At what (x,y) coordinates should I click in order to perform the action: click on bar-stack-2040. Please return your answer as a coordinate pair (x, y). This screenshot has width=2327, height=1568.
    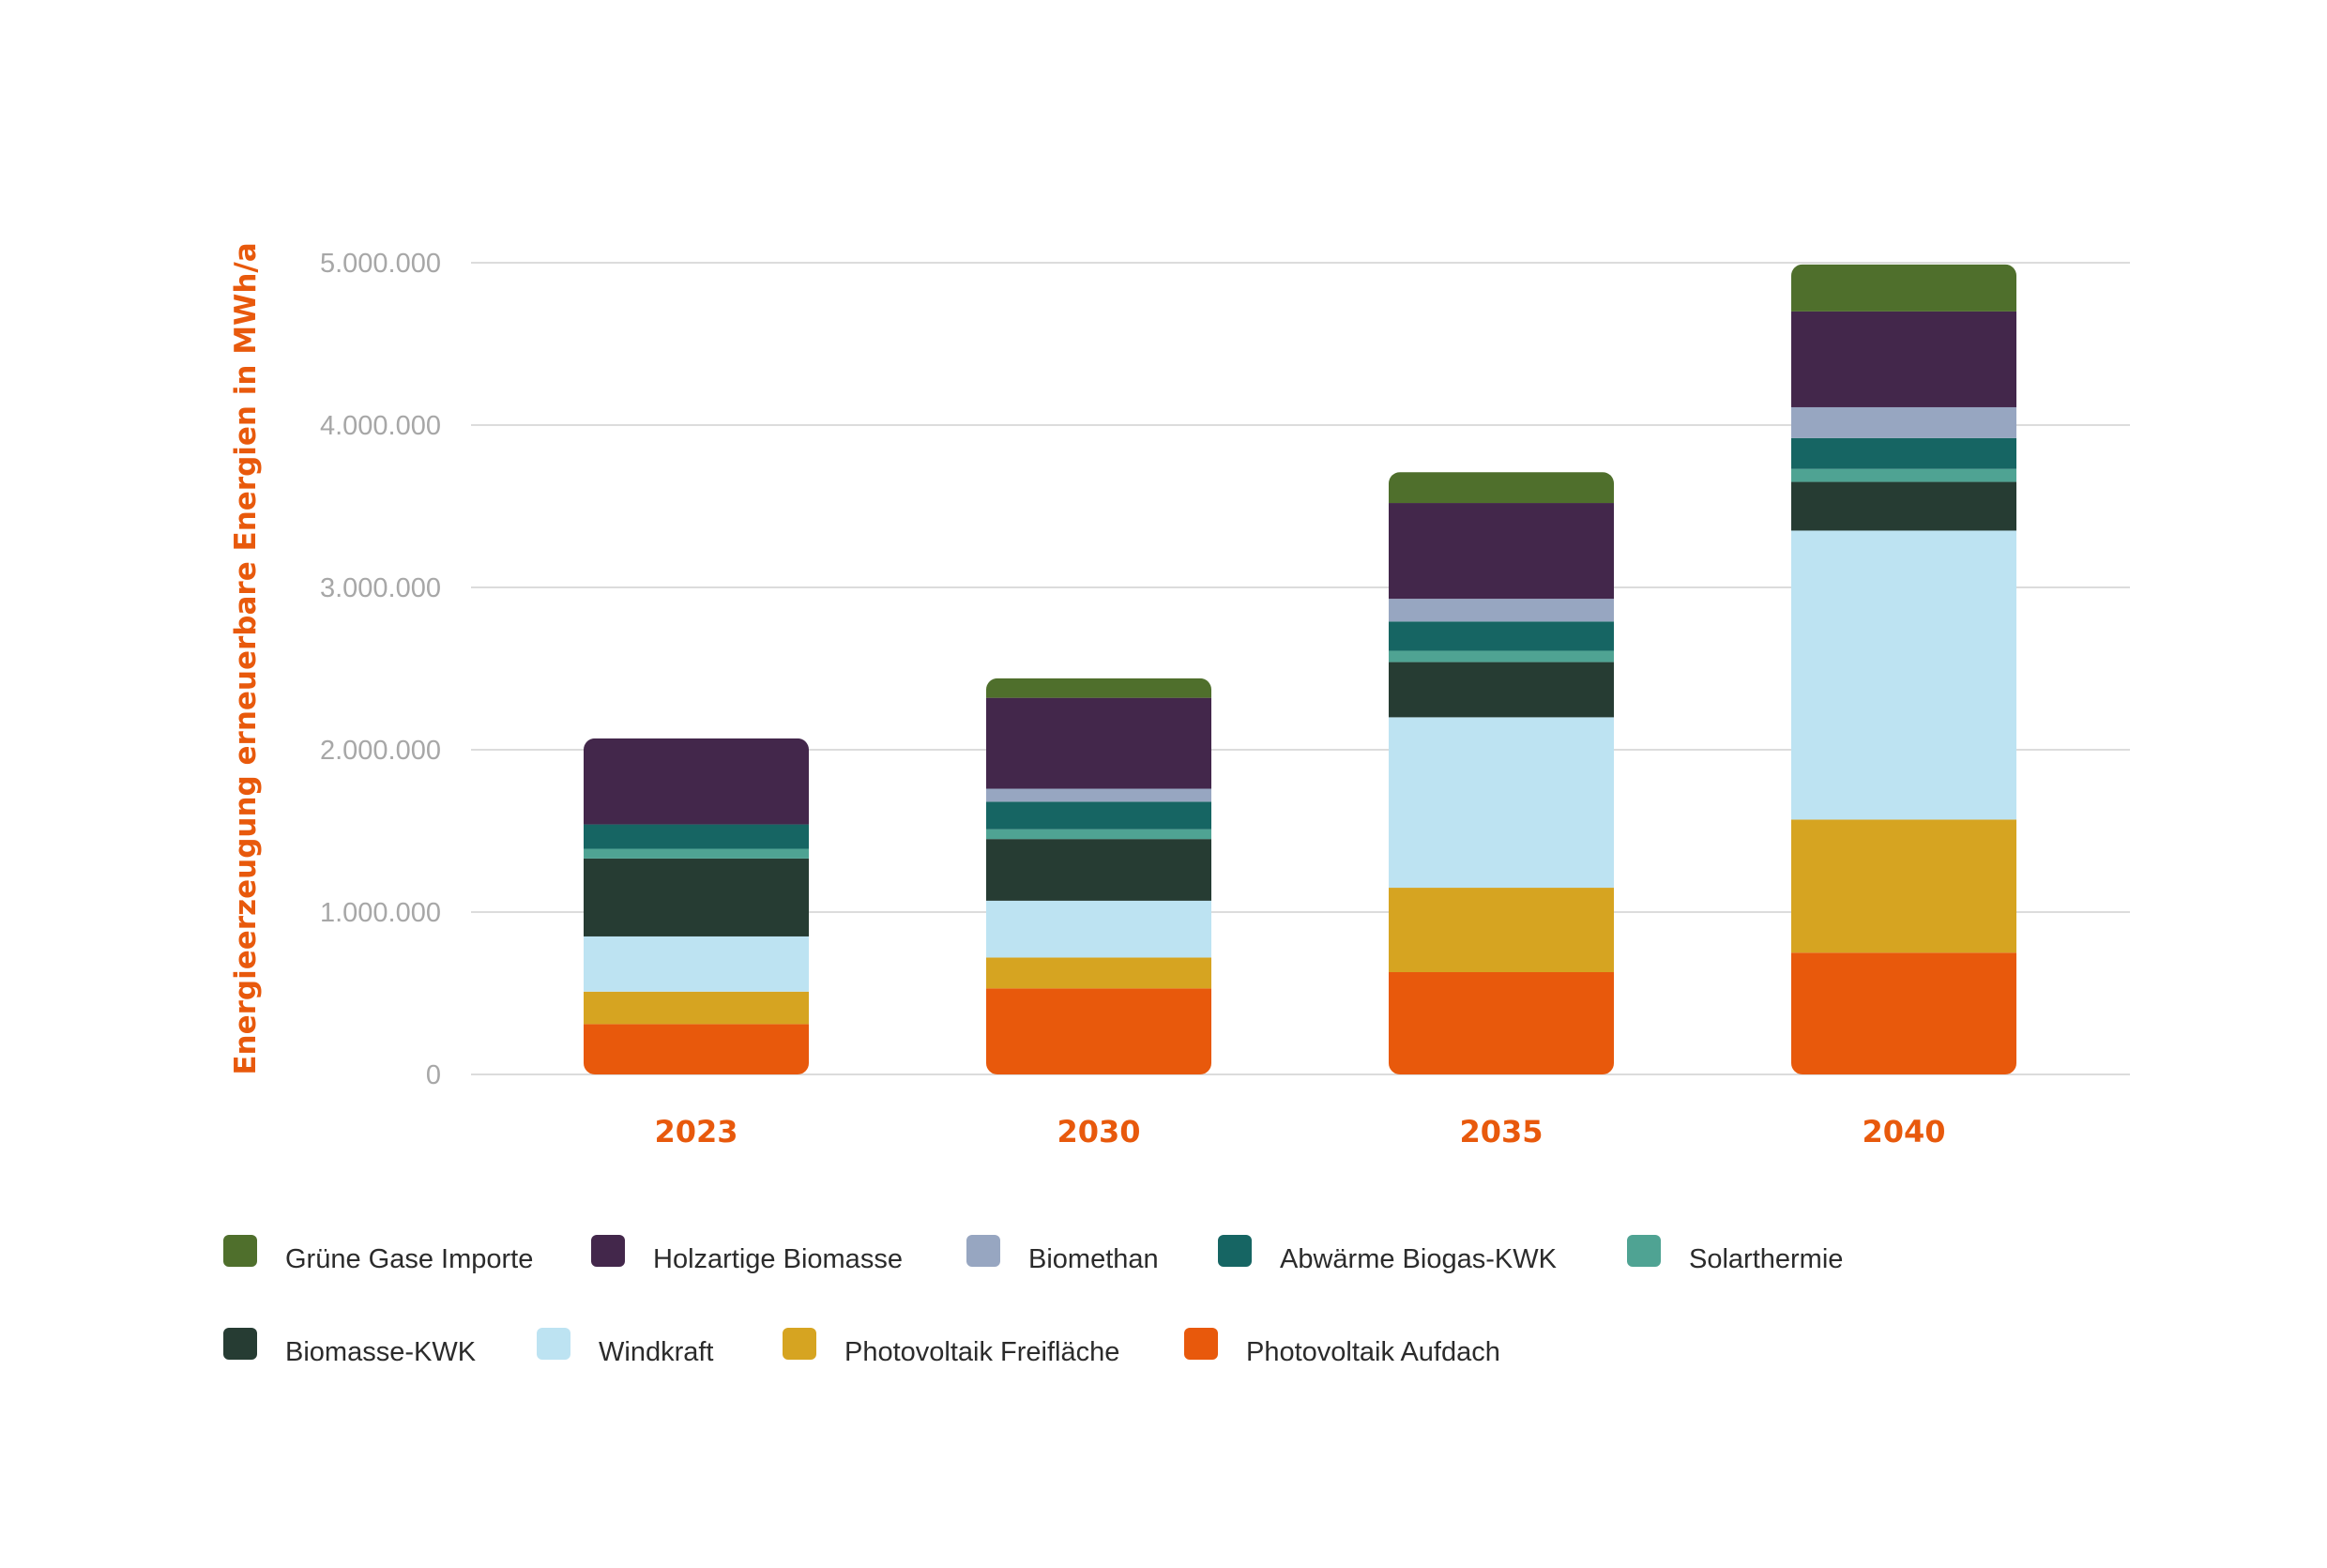
    Looking at the image, I should click on (1904, 669).